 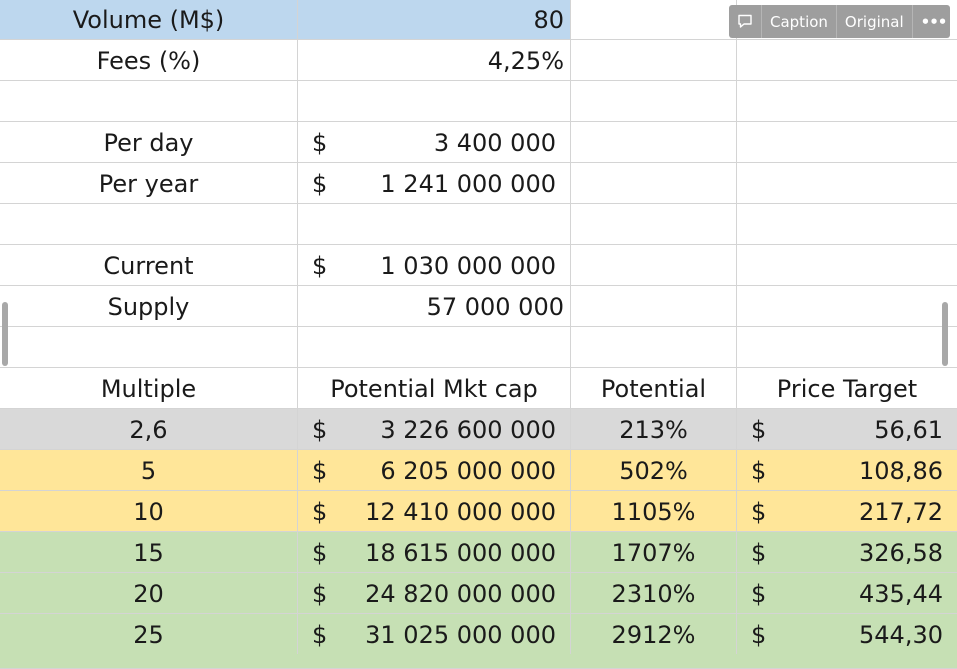 I want to click on right-scroll-handle, so click(x=945, y=334).